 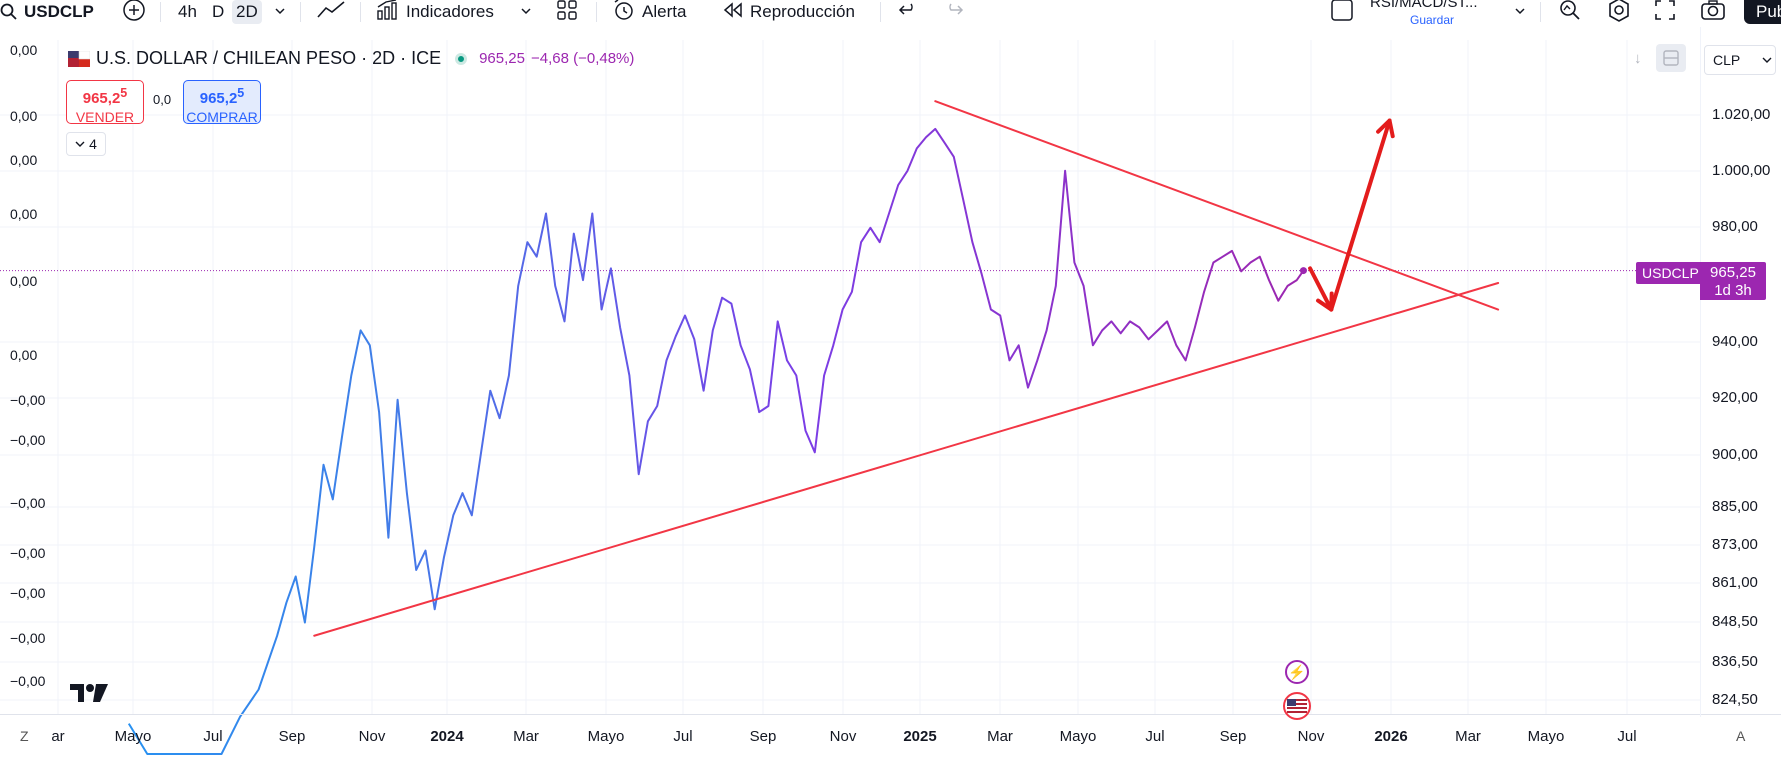 I want to click on left-scale-label: 0,00, so click(x=24, y=116).